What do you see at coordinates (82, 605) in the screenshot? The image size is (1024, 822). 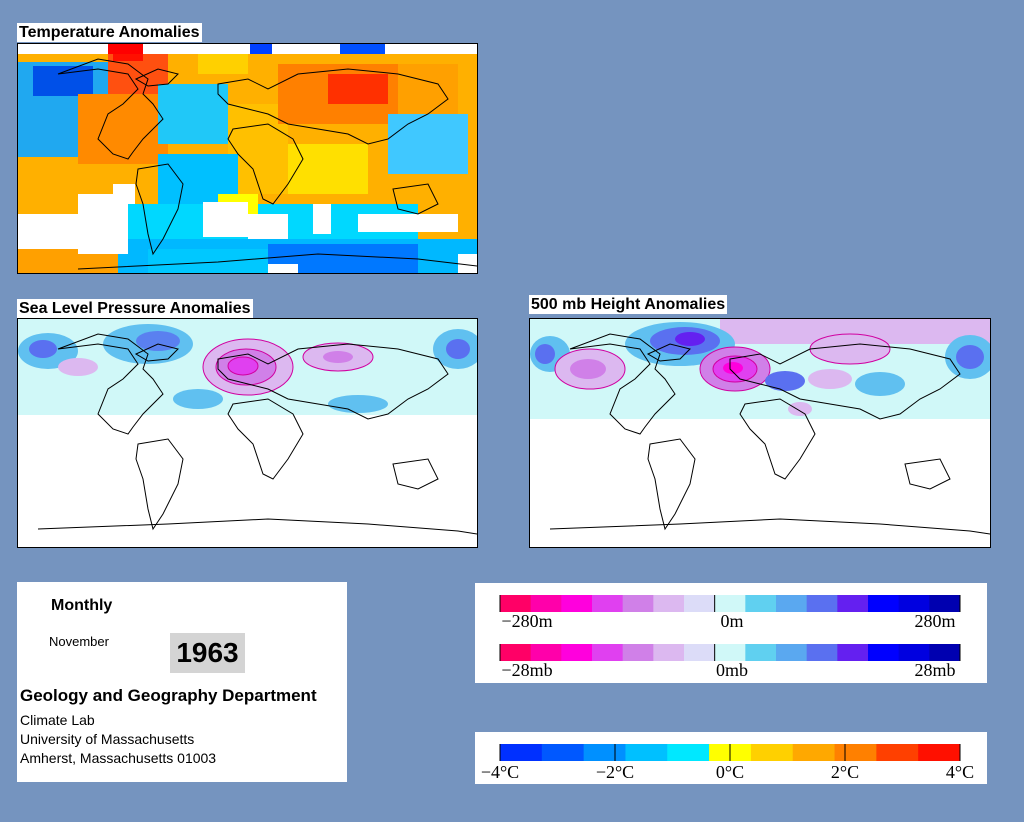 I see `period-label: Monthly` at bounding box center [82, 605].